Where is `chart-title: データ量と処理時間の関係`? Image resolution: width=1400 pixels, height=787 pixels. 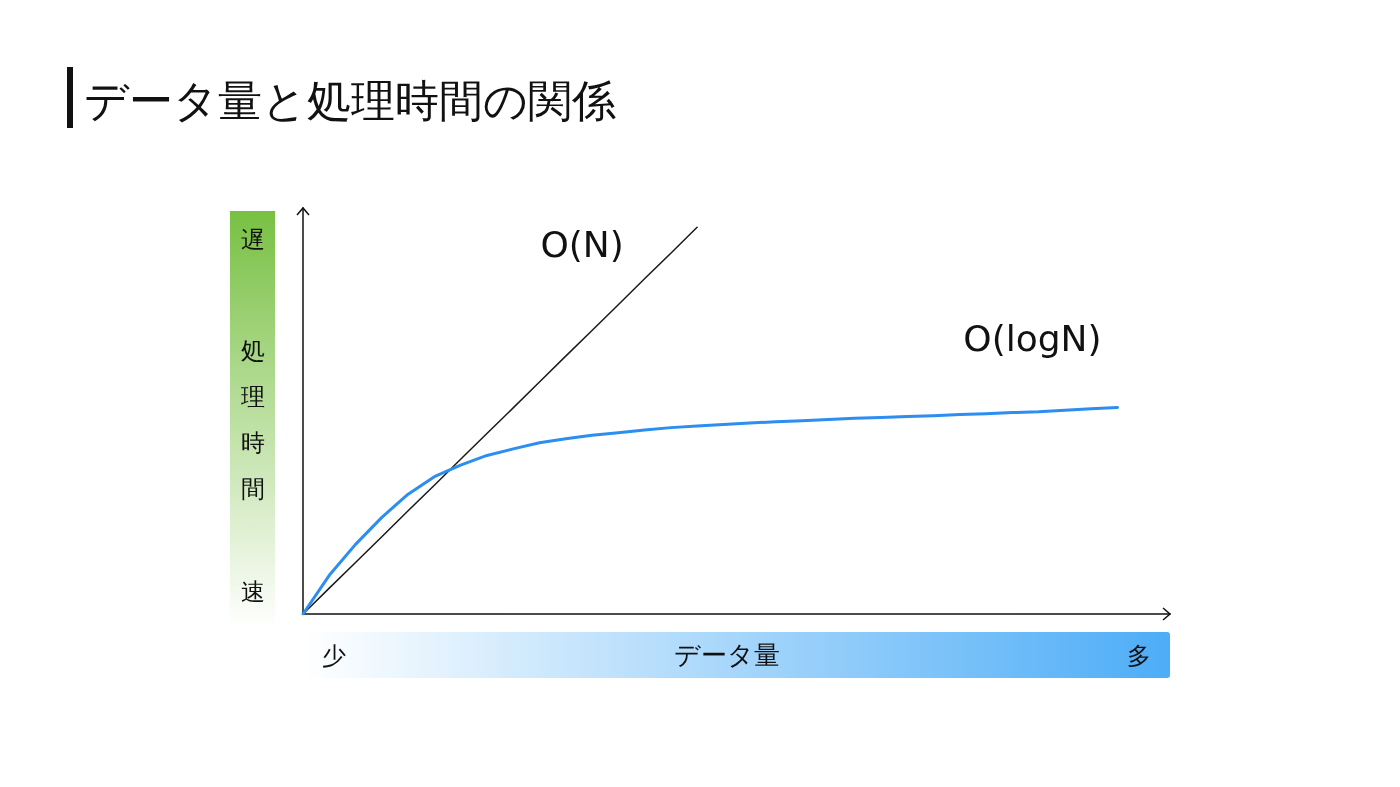
chart-title: データ量と処理時間の関係 is located at coordinates (350, 101).